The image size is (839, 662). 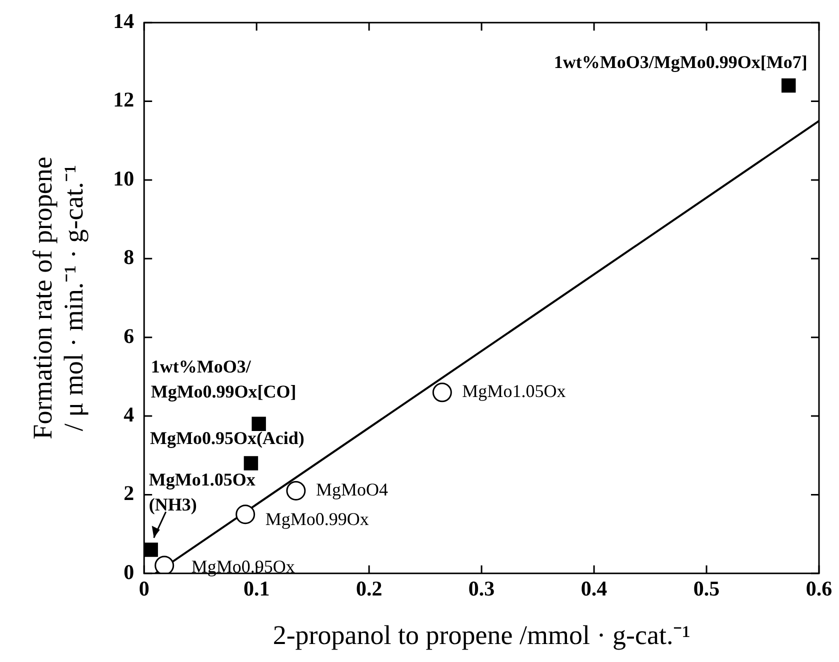 I want to click on x-tick-label: 0.6, so click(x=819, y=588).